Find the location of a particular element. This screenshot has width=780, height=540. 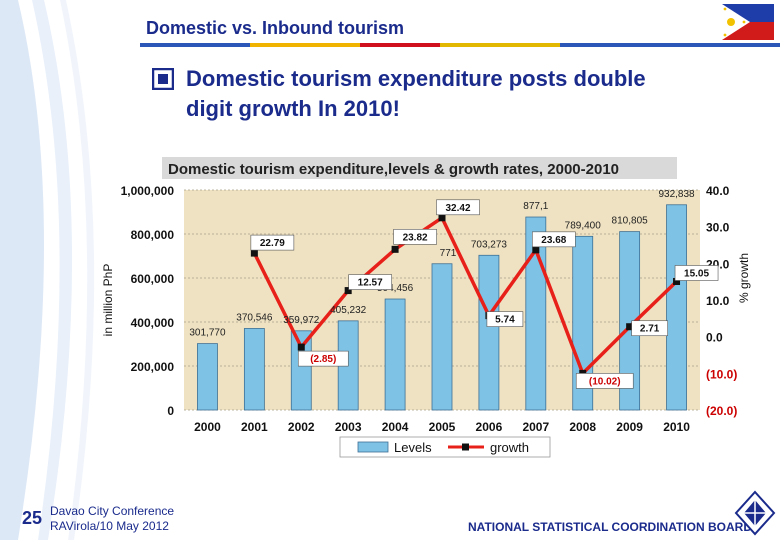

level-data-label: 301,770 is located at coordinates (207, 333).